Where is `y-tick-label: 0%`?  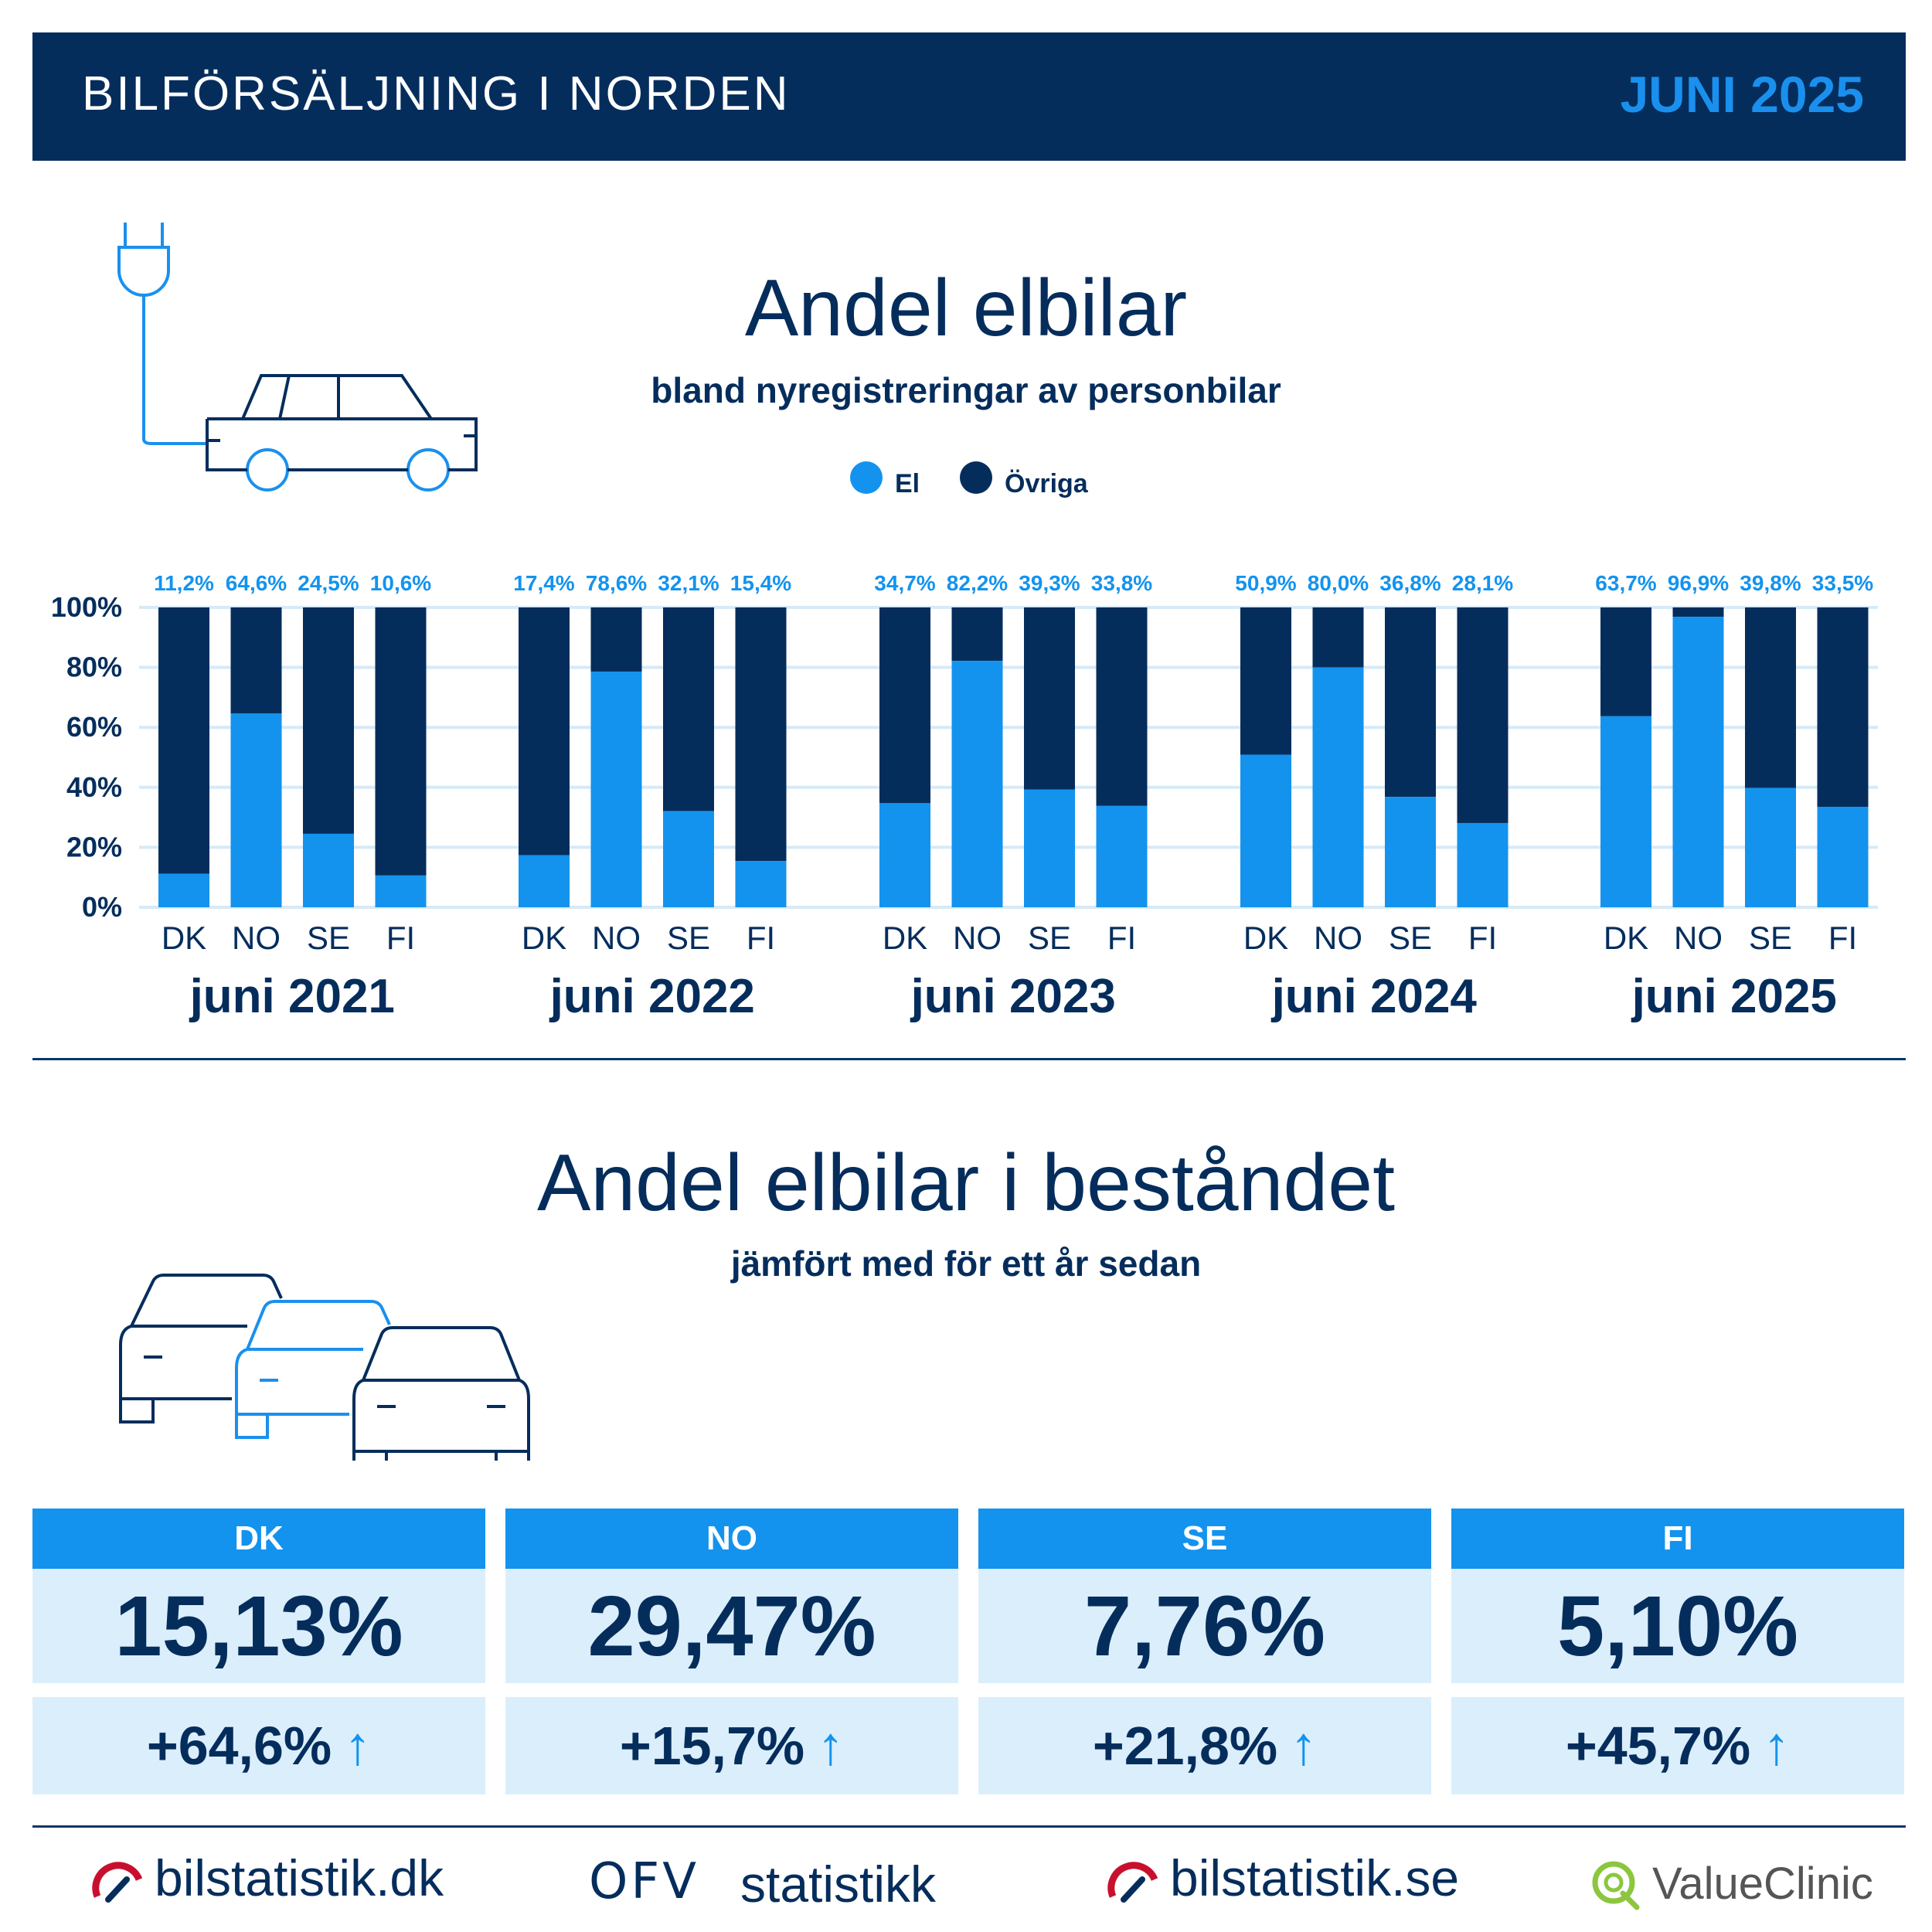 y-tick-label: 0% is located at coordinates (102, 907).